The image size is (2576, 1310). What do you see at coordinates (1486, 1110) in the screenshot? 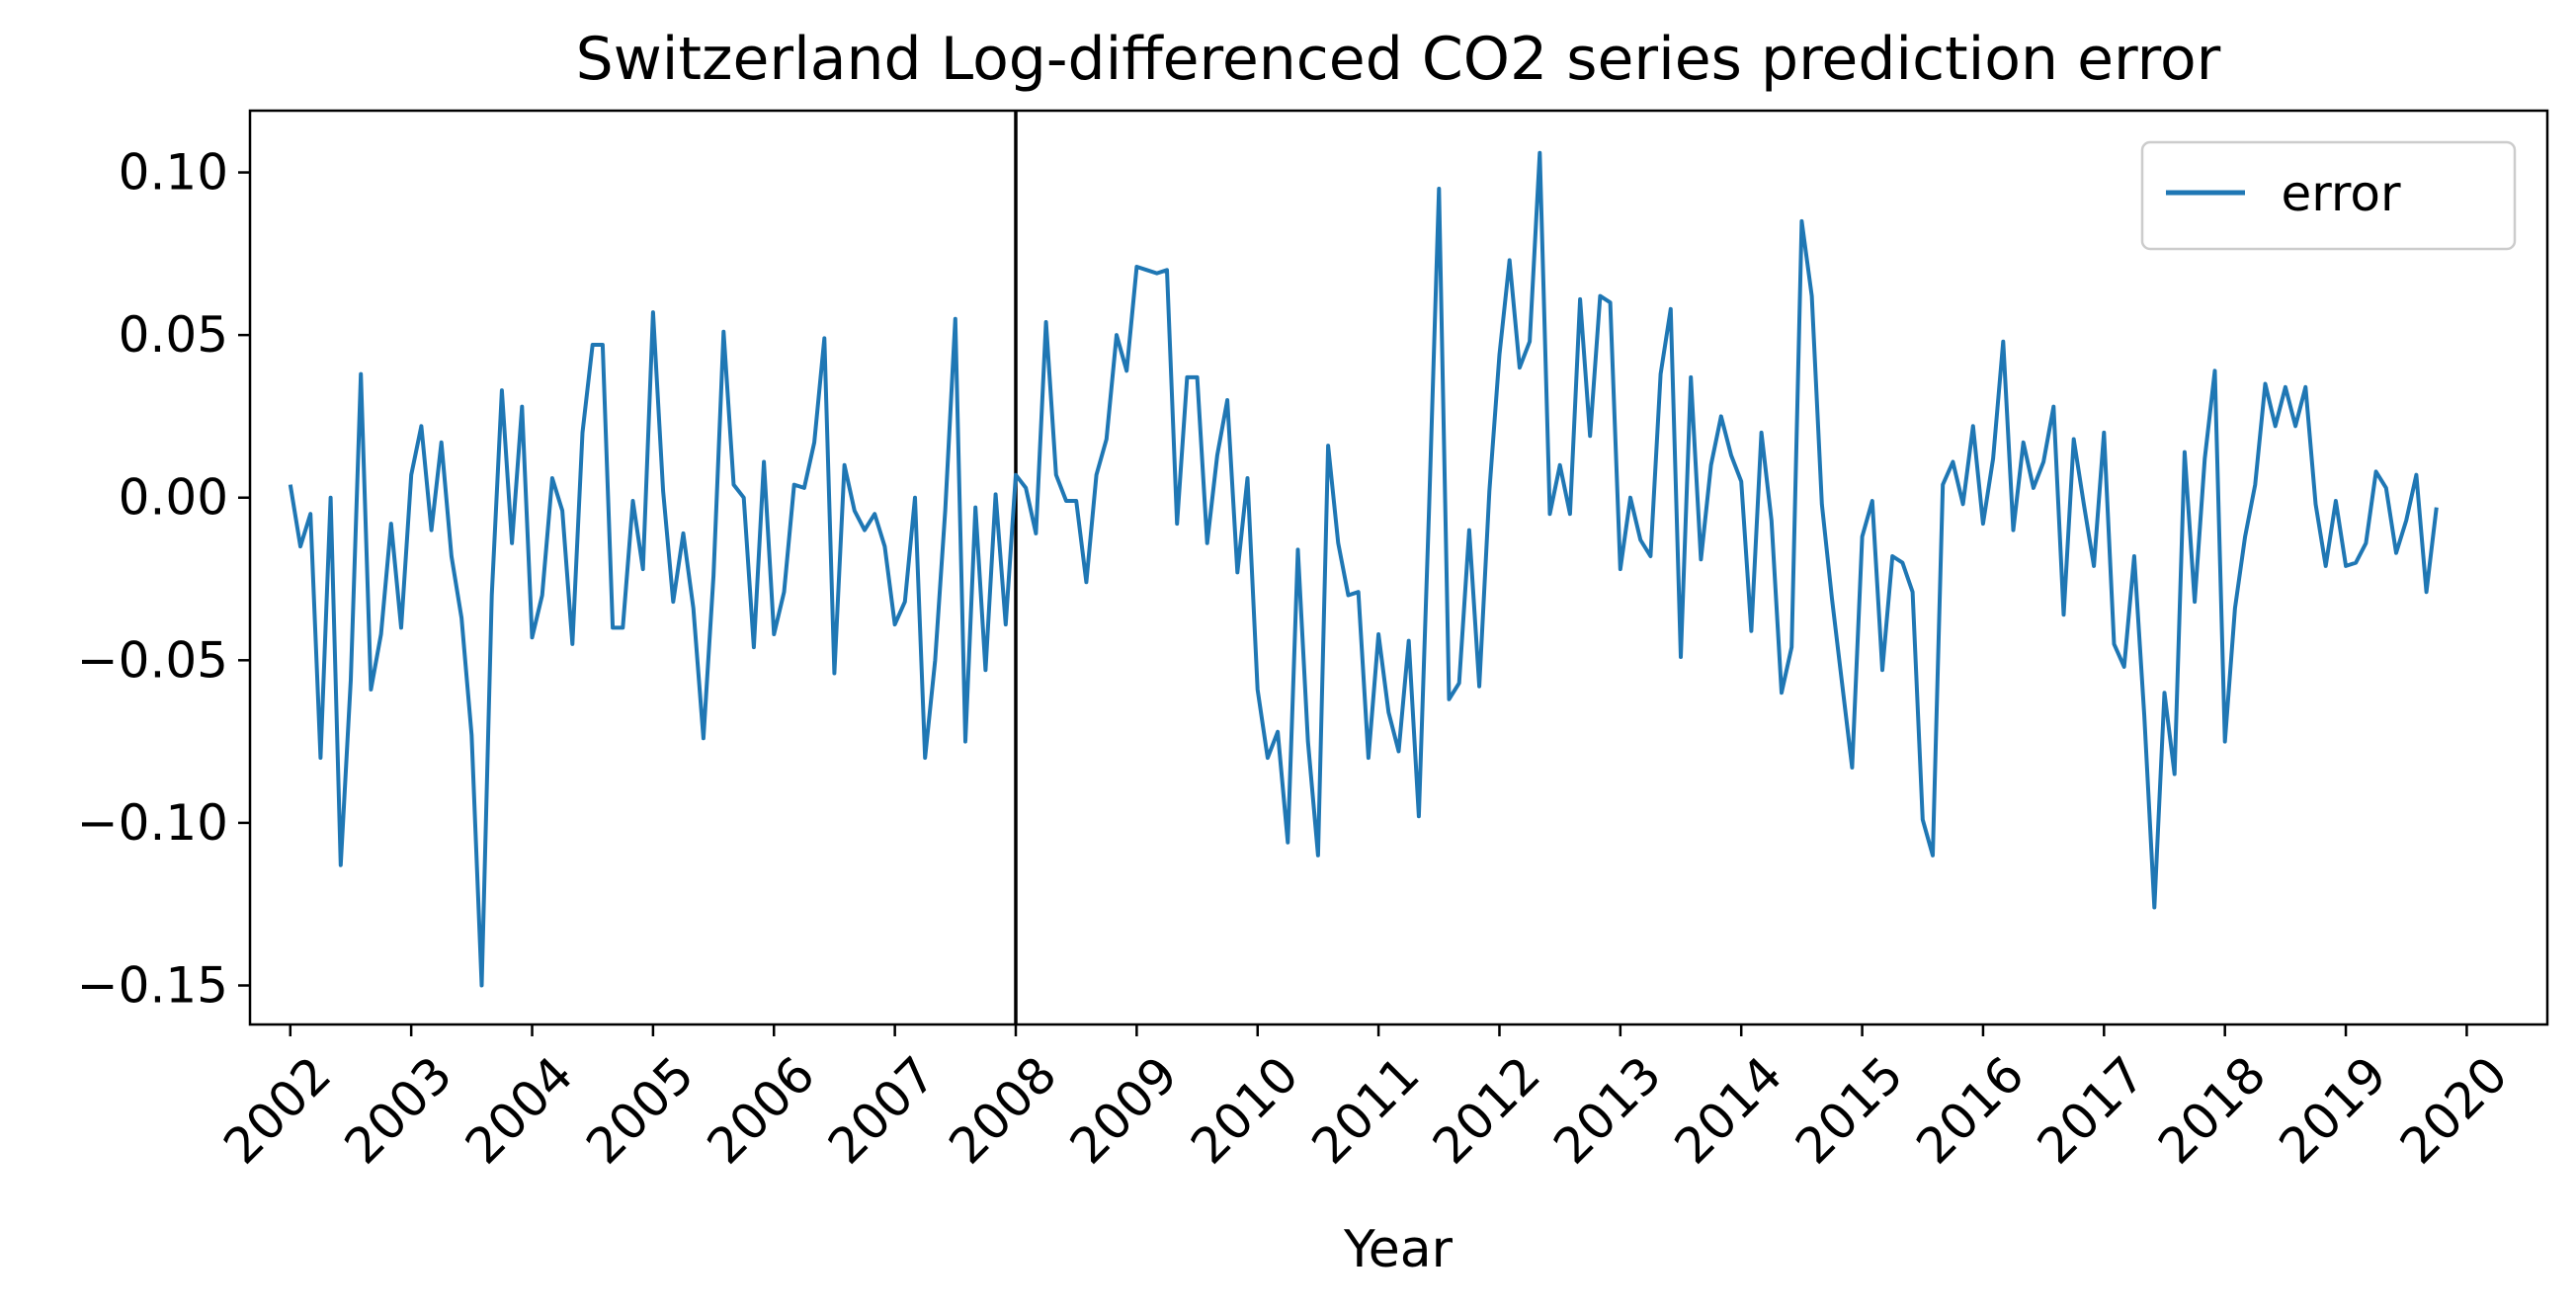
I see `x-tick-label: 2012` at bounding box center [1486, 1110].